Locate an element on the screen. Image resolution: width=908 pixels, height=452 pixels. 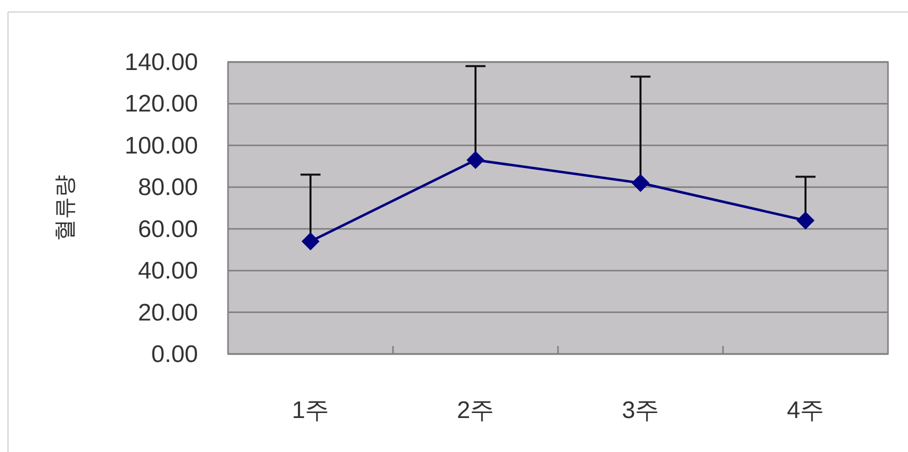
x-tick-label: 3주 is located at coordinates (641, 410).